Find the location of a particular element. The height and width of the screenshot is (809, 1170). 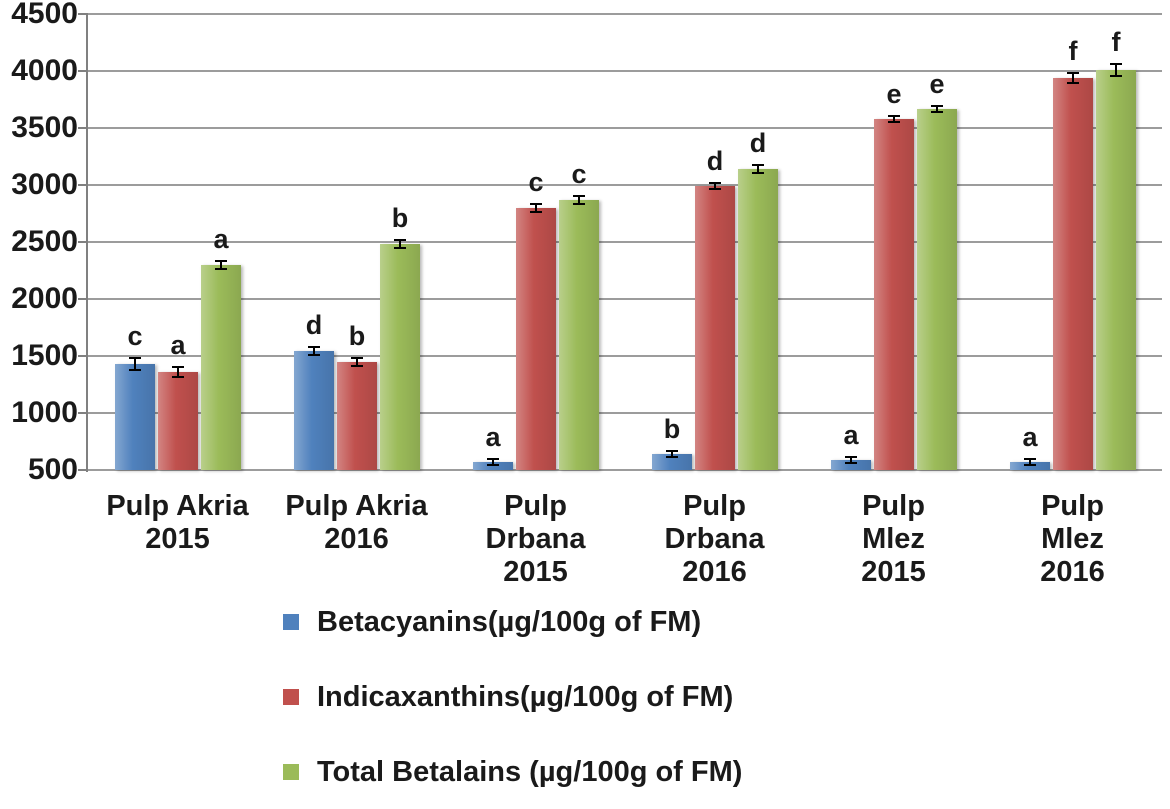

x-axis-label: Pulp Akria 2015 is located at coordinates (177, 522).